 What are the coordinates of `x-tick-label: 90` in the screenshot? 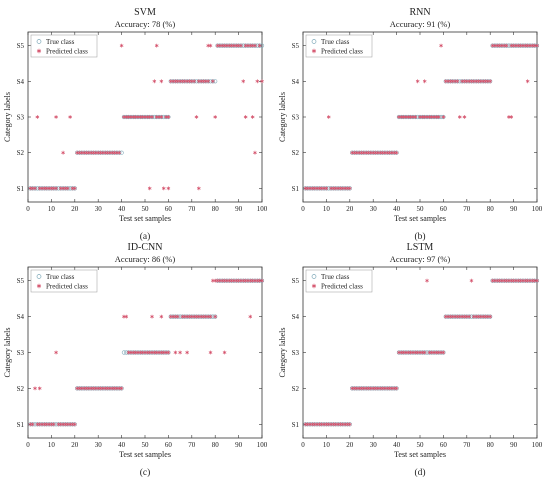 It's located at (239, 209).